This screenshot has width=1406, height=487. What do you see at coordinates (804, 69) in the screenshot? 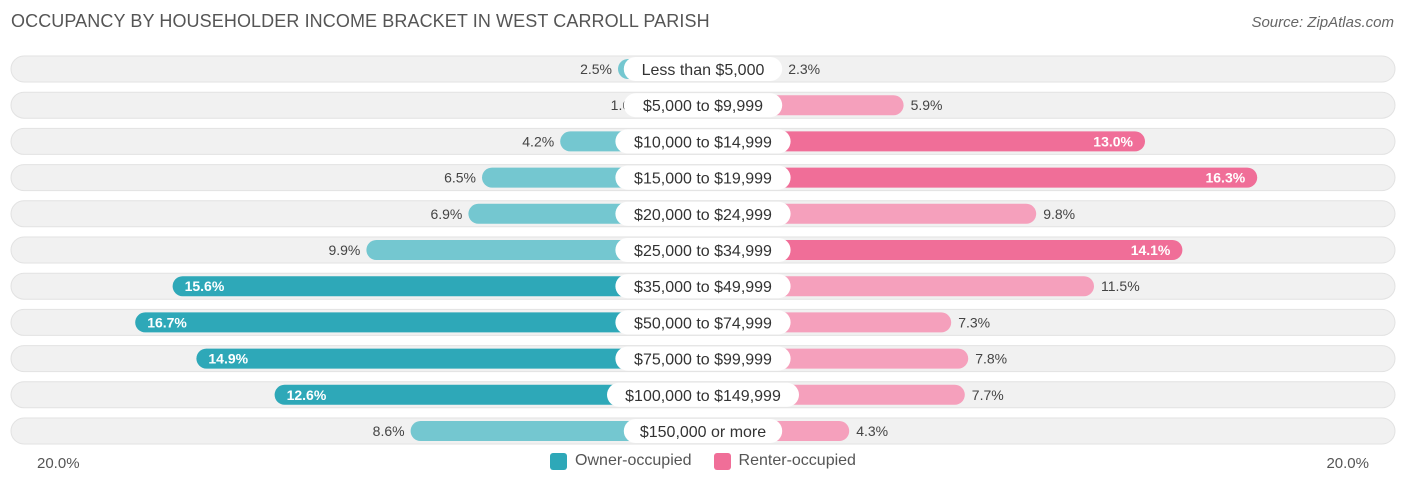
I see `renter-value-label: 2.3%` at bounding box center [804, 69].